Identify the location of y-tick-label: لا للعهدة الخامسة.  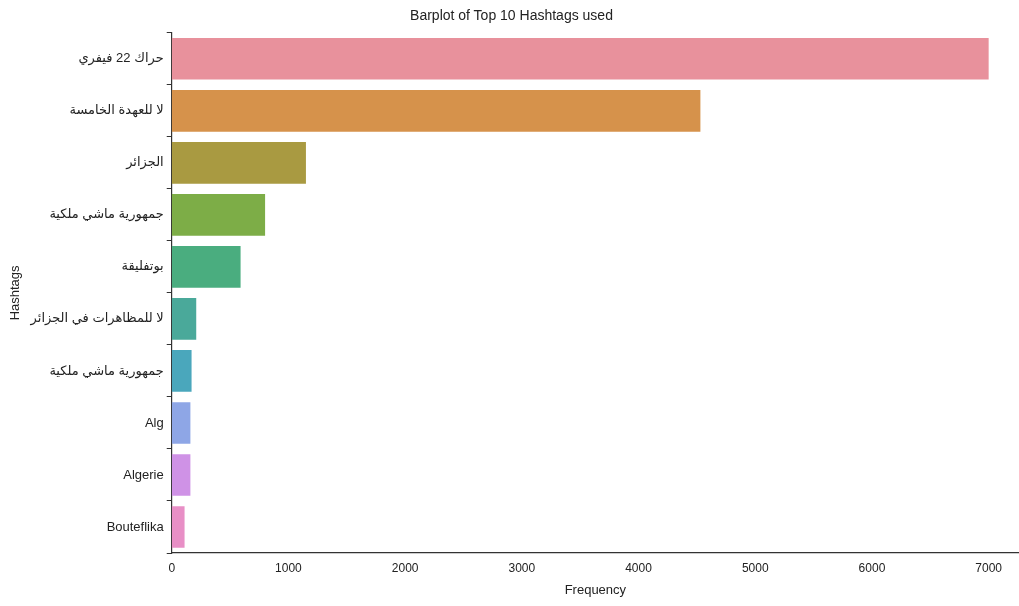
(116, 110).